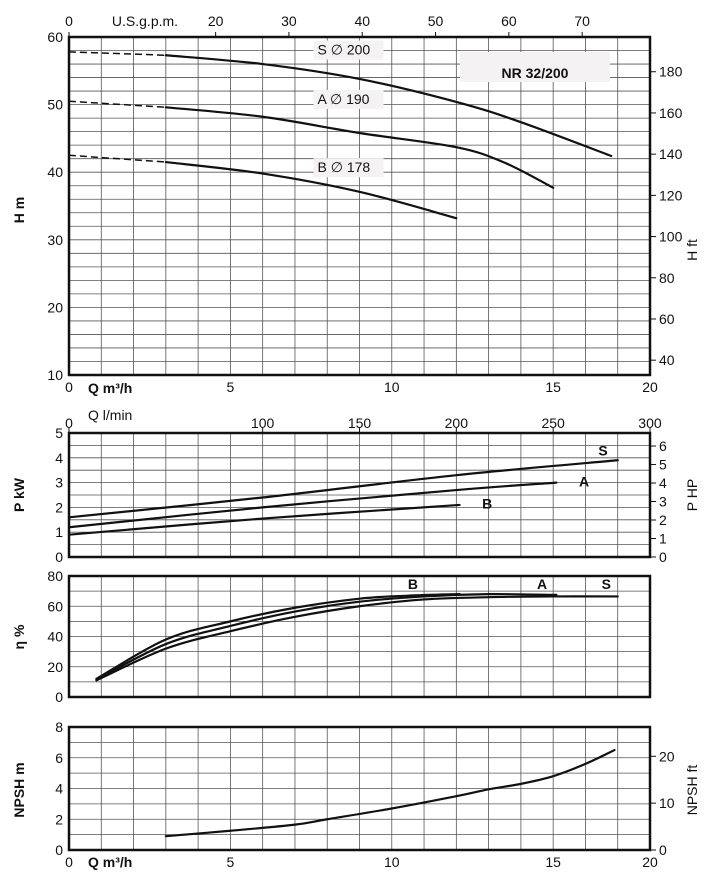 The width and height of the screenshot is (717, 880). What do you see at coordinates (667, 319) in the screenshot?
I see `y-right-tick-label: 60` at bounding box center [667, 319].